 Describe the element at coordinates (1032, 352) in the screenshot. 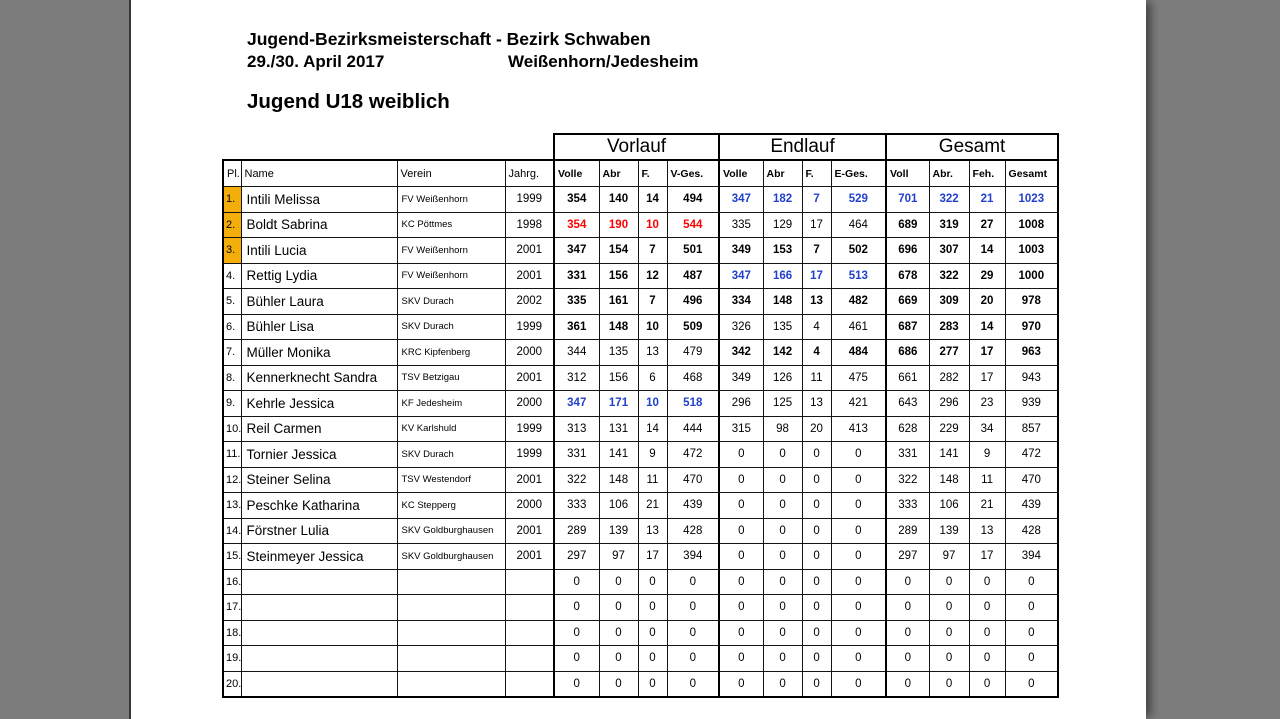

I see `gesamt-ges-cell: 963` at that location.